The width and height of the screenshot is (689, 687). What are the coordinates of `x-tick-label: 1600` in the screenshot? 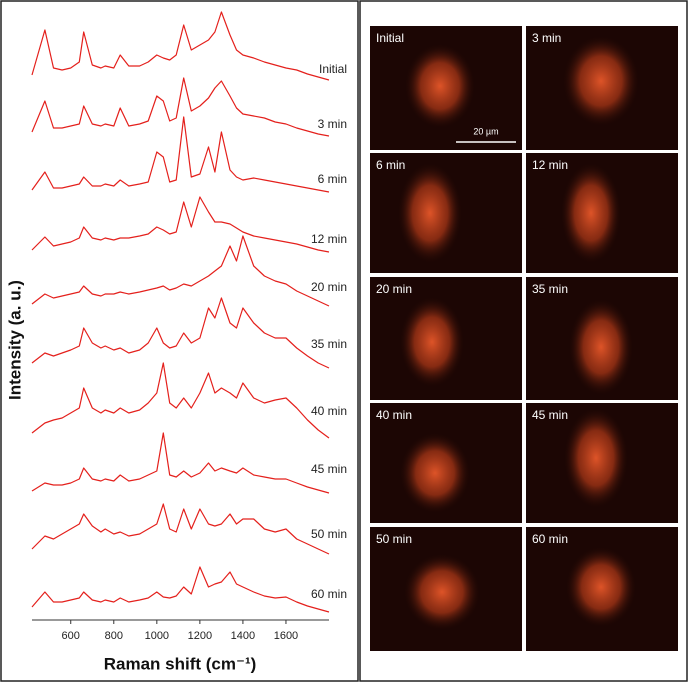 It's located at (286, 636).